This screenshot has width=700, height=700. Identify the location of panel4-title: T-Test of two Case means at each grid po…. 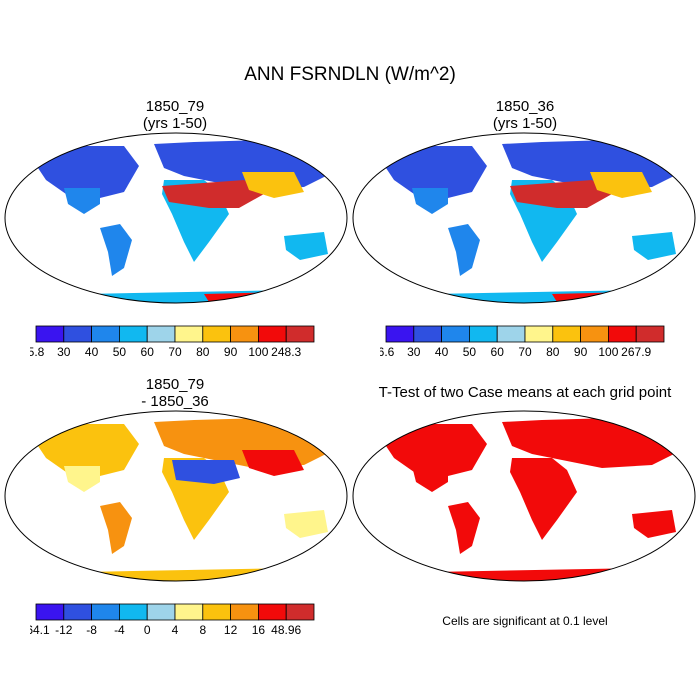
(525, 392).